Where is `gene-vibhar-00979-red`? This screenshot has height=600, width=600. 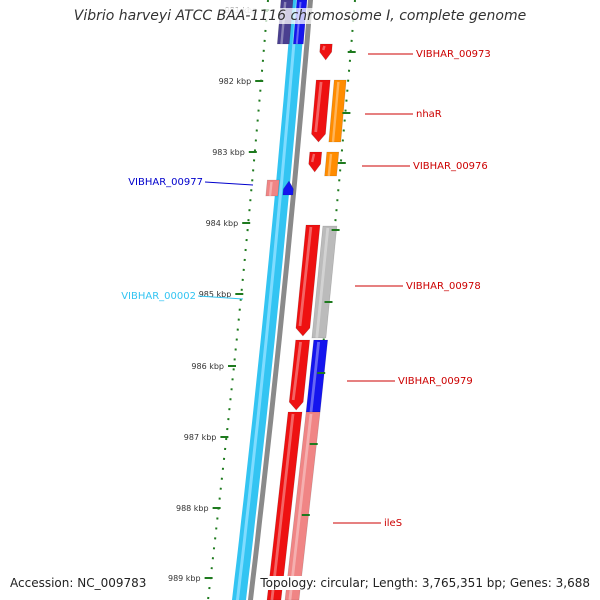 gene-vibhar-00979-red is located at coordinates (299, 375).